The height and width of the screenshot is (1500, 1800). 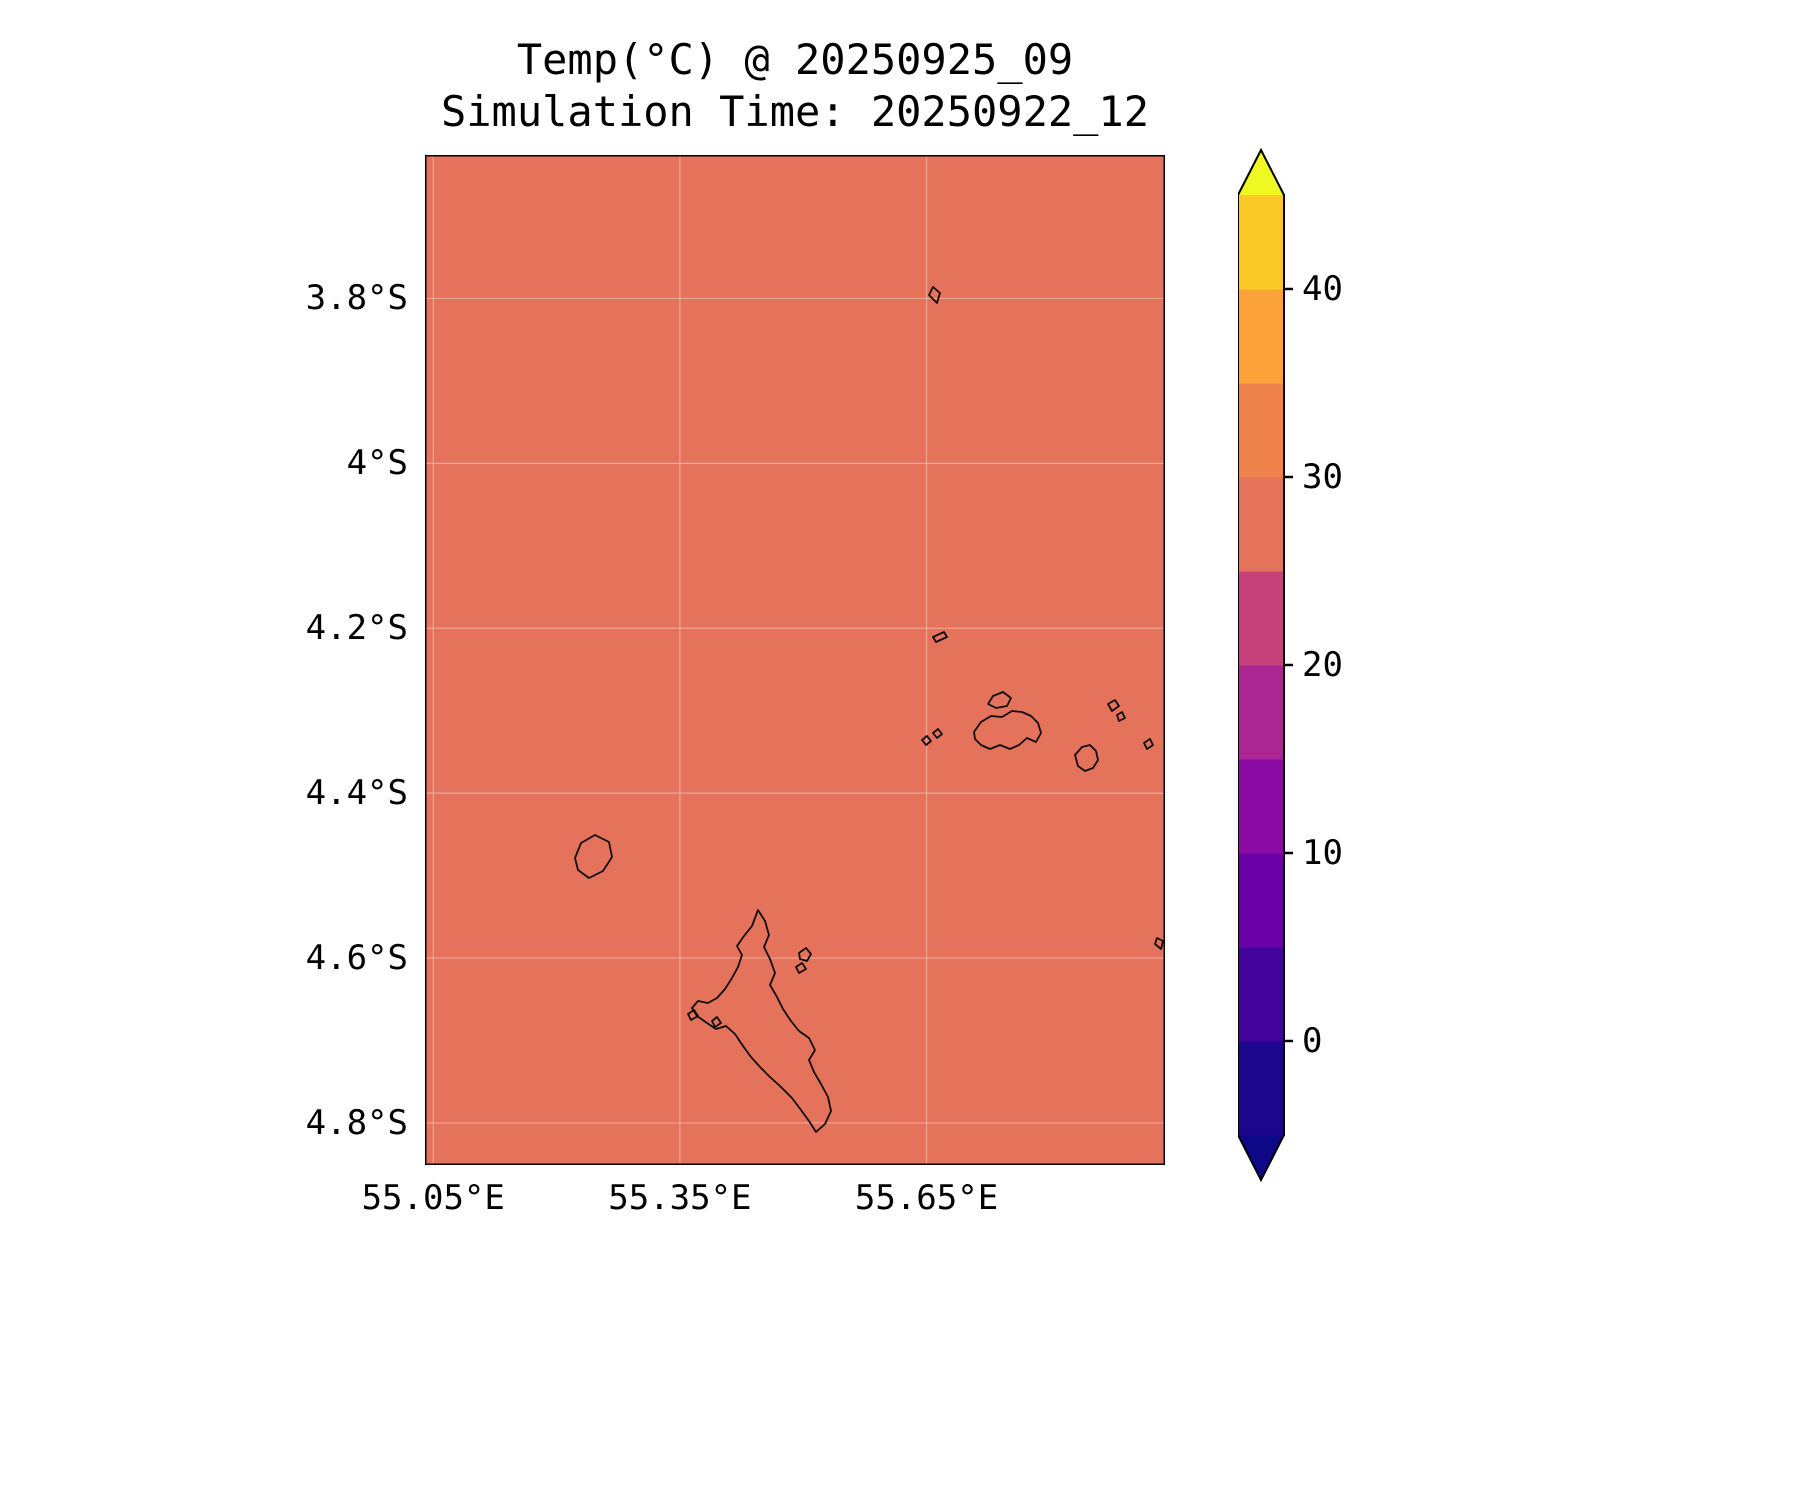 What do you see at coordinates (356, 958) in the screenshot?
I see `y-tick-label: 4.6°S` at bounding box center [356, 958].